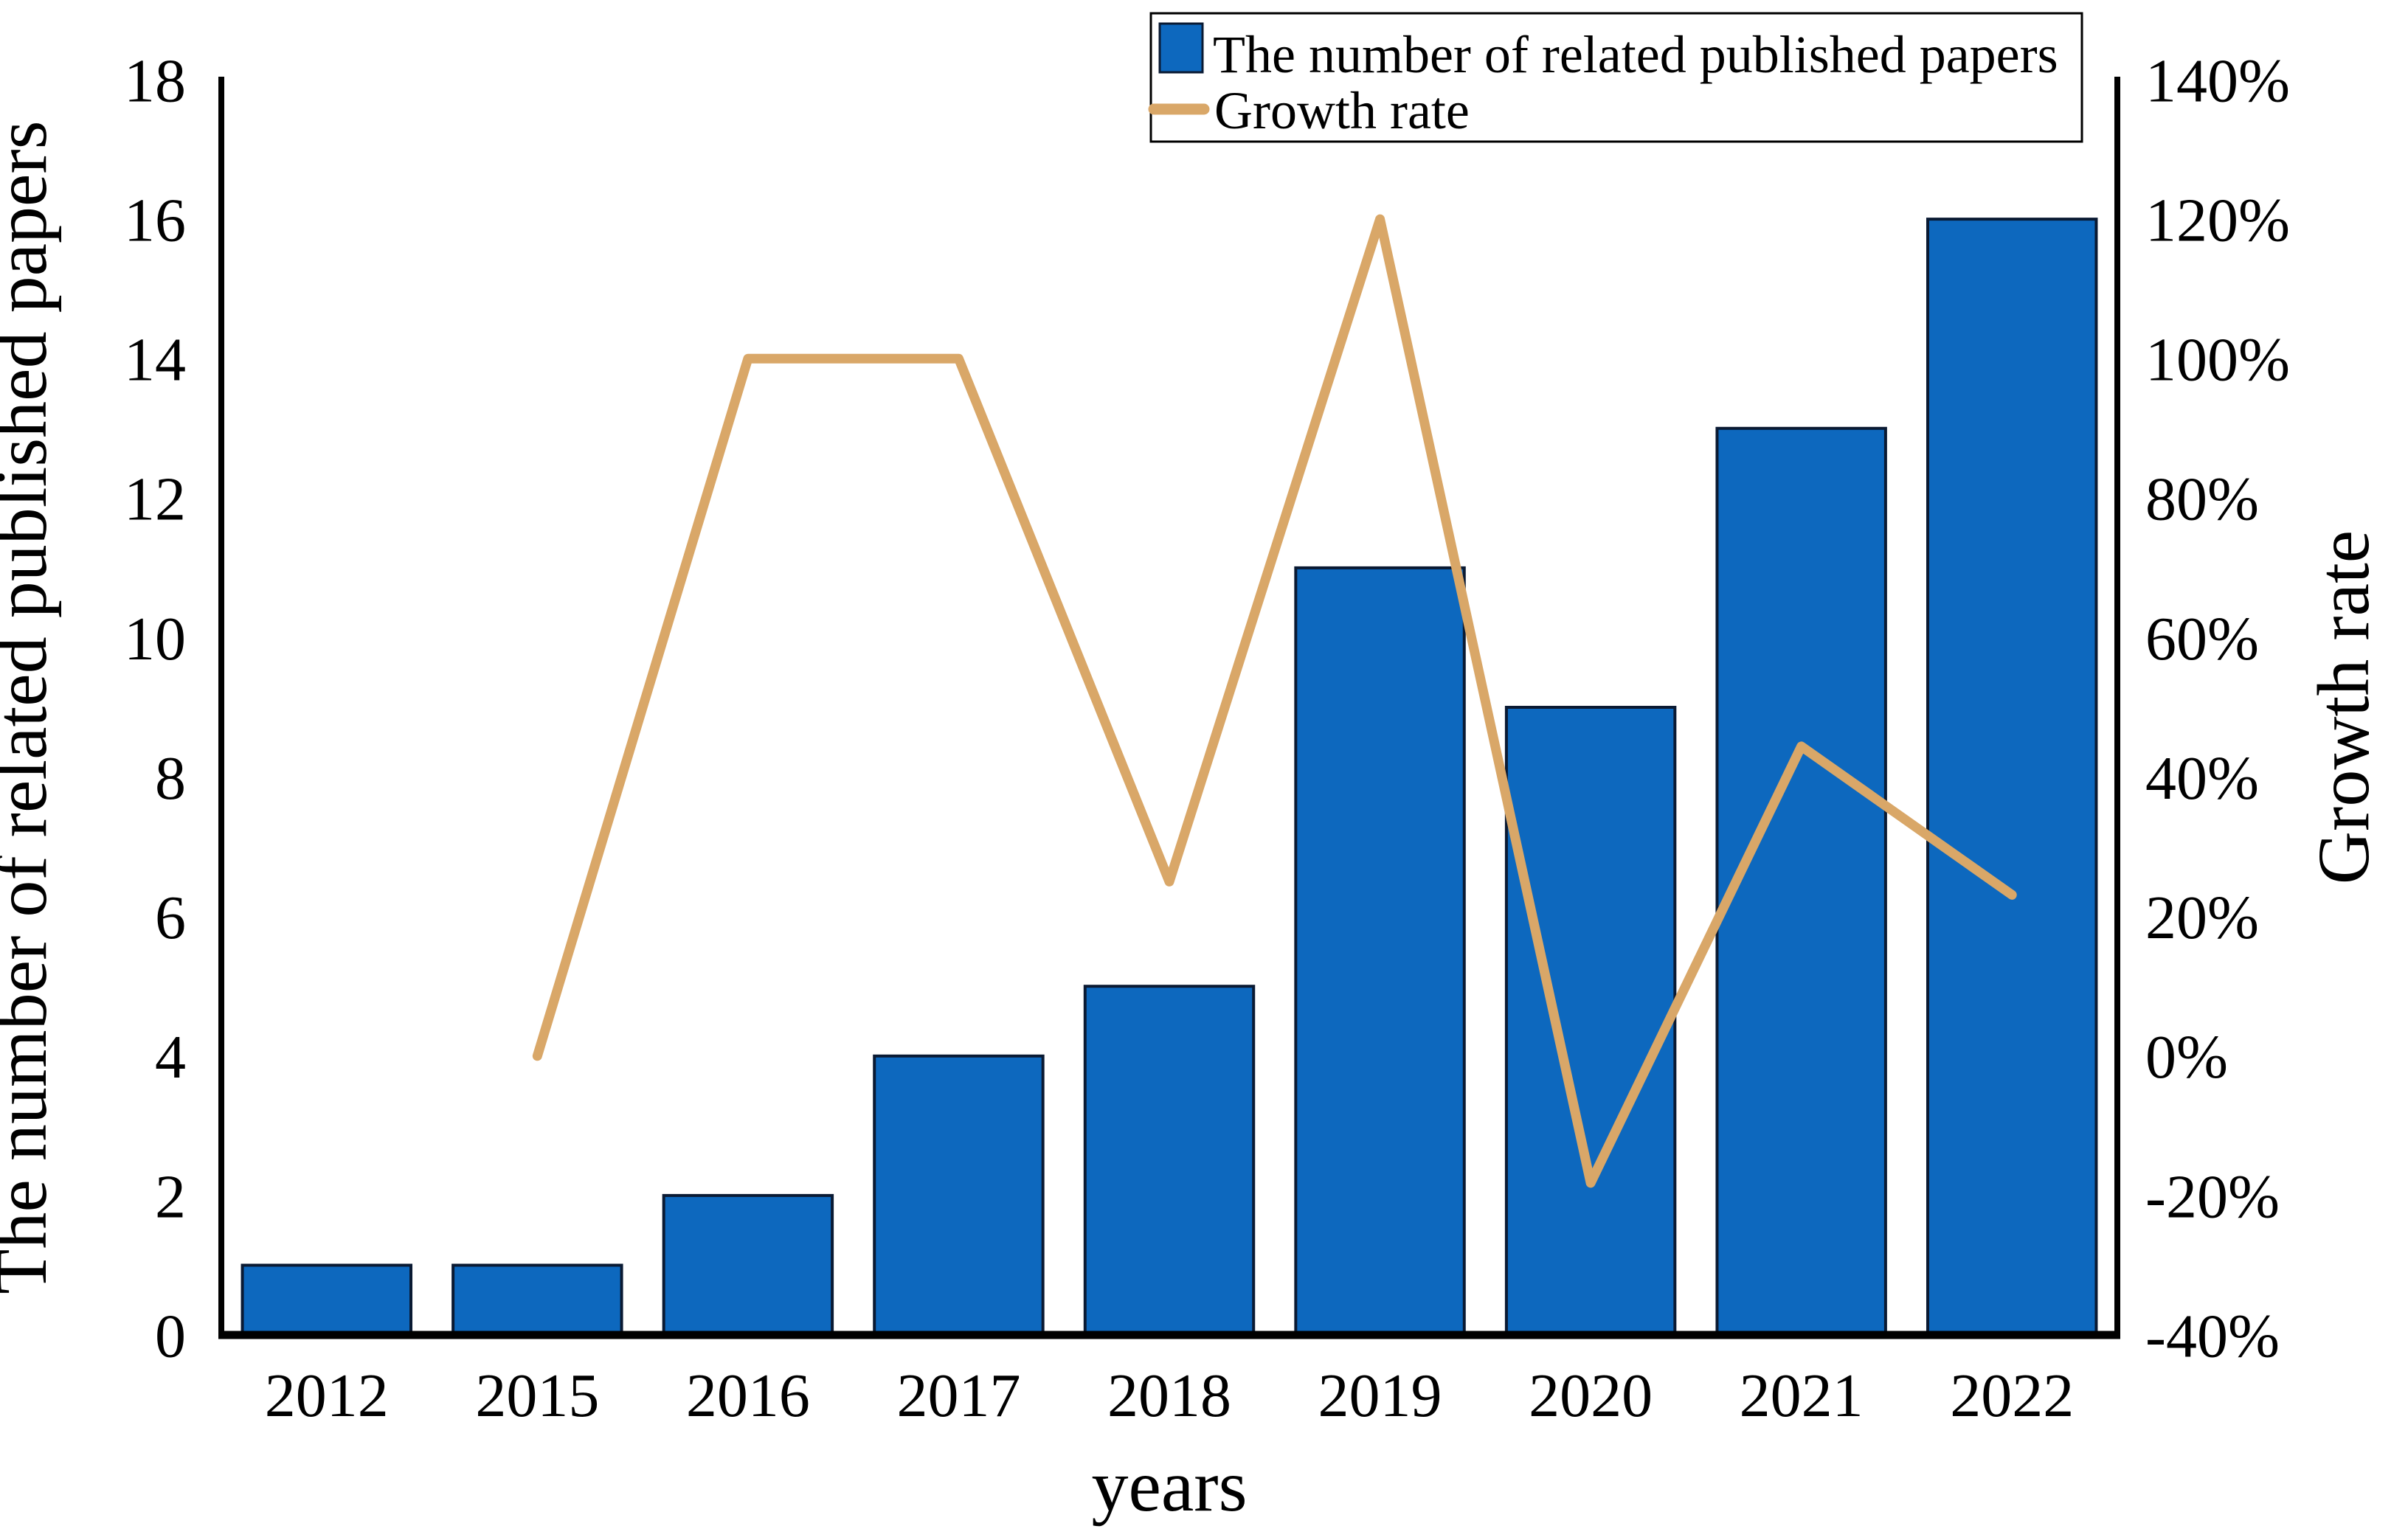  I want to click on right-axis-tick-labels: -40% -20% 0% 20% 40% 60% 80% 100% 120% 140%, so click(2217, 708).